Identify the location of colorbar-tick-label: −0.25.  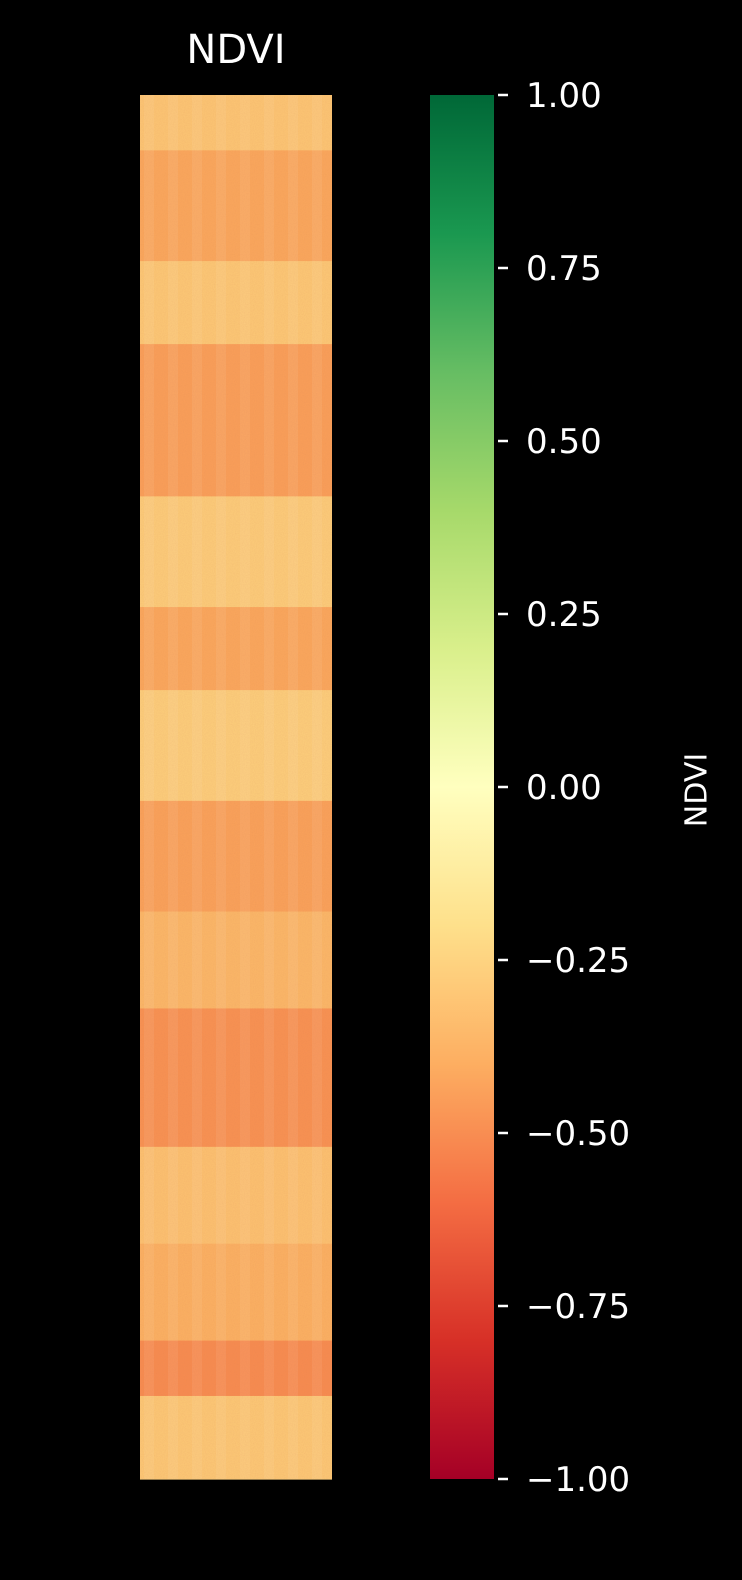
(578, 961).